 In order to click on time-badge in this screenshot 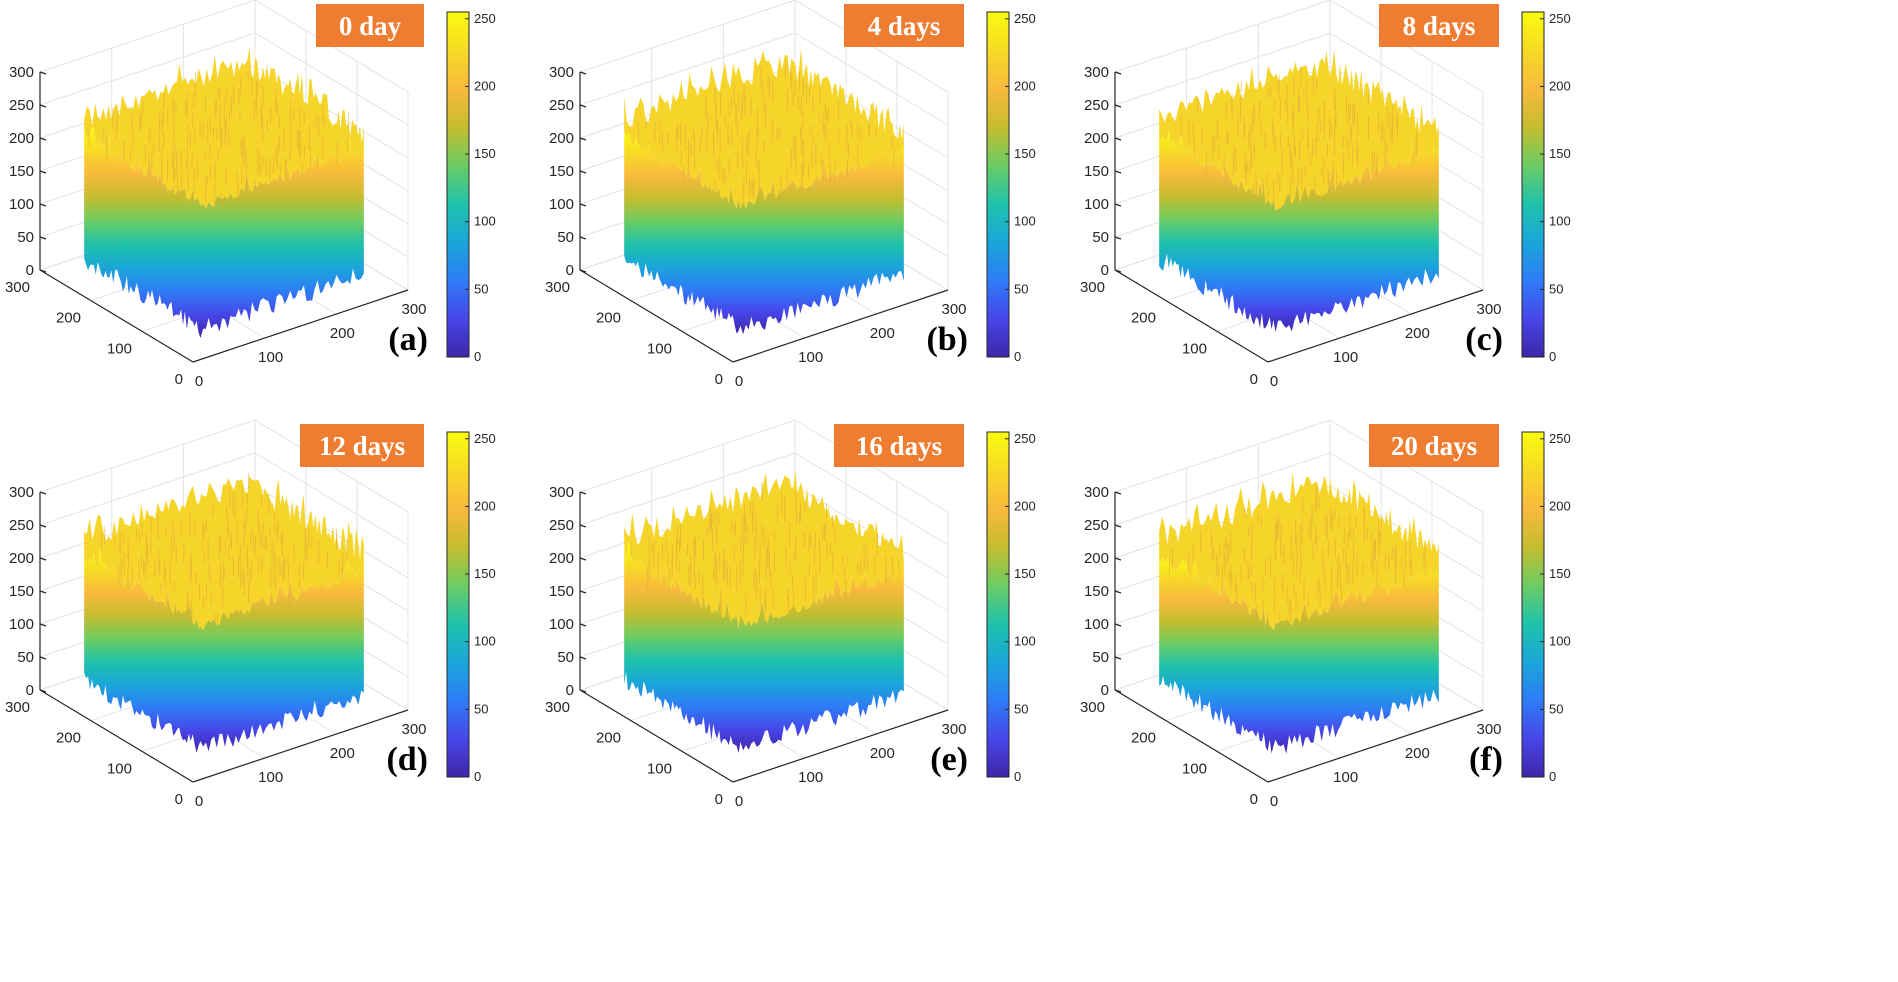, I will do `click(899, 445)`.